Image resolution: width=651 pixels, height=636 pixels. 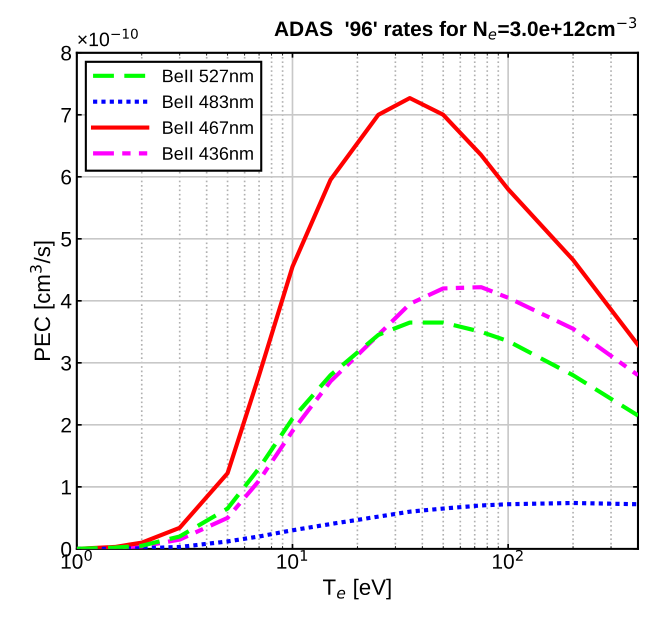 What do you see at coordinates (66, 363) in the screenshot?
I see `y-tick-label: 3` at bounding box center [66, 363].